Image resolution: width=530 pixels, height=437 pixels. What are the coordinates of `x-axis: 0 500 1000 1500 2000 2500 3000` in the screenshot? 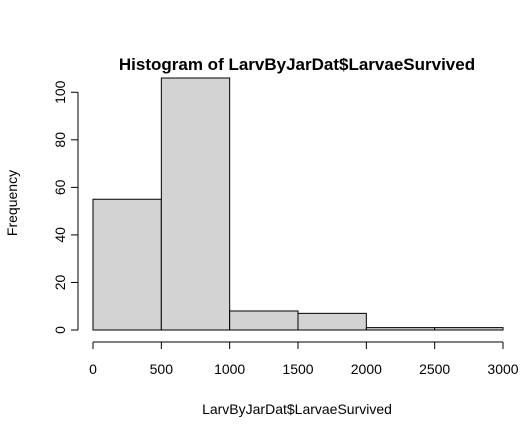 It's located at (304, 359).